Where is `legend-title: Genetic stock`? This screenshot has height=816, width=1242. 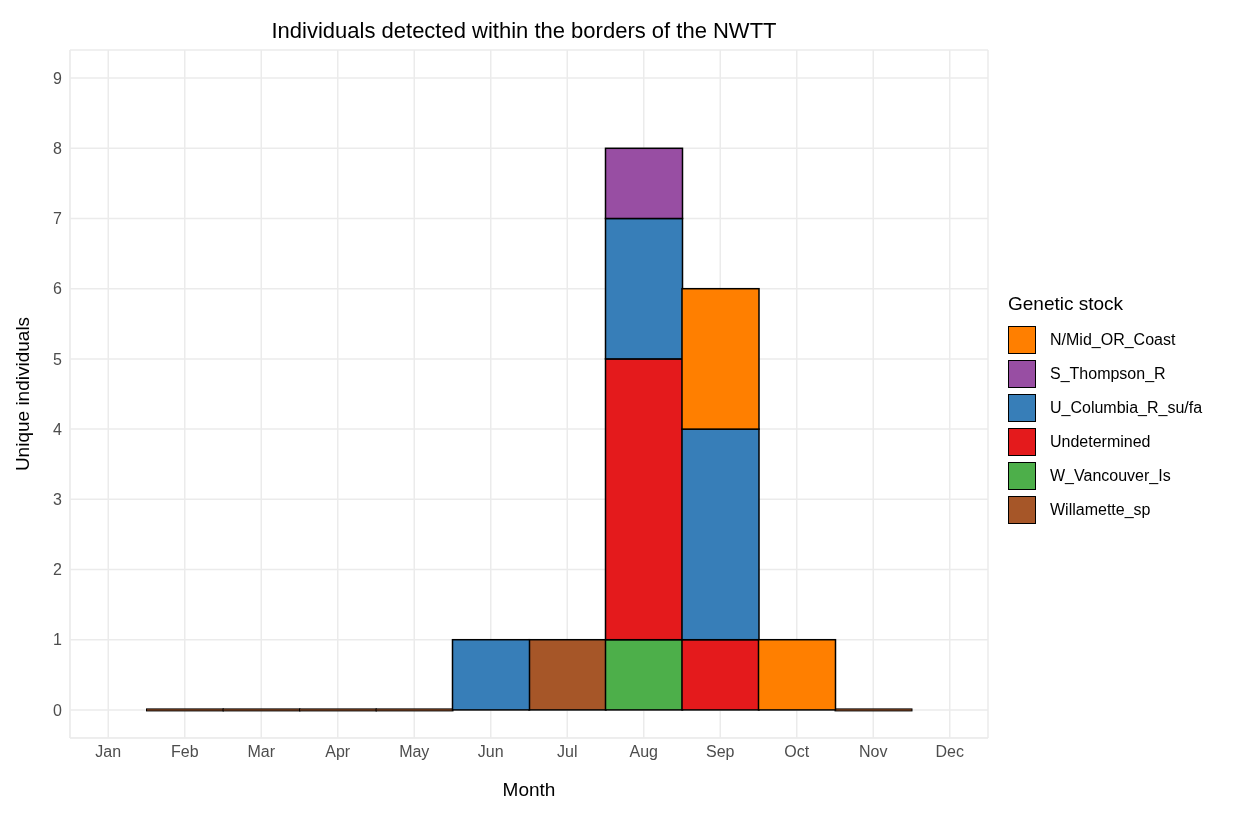 legend-title: Genetic stock is located at coordinates (1066, 304).